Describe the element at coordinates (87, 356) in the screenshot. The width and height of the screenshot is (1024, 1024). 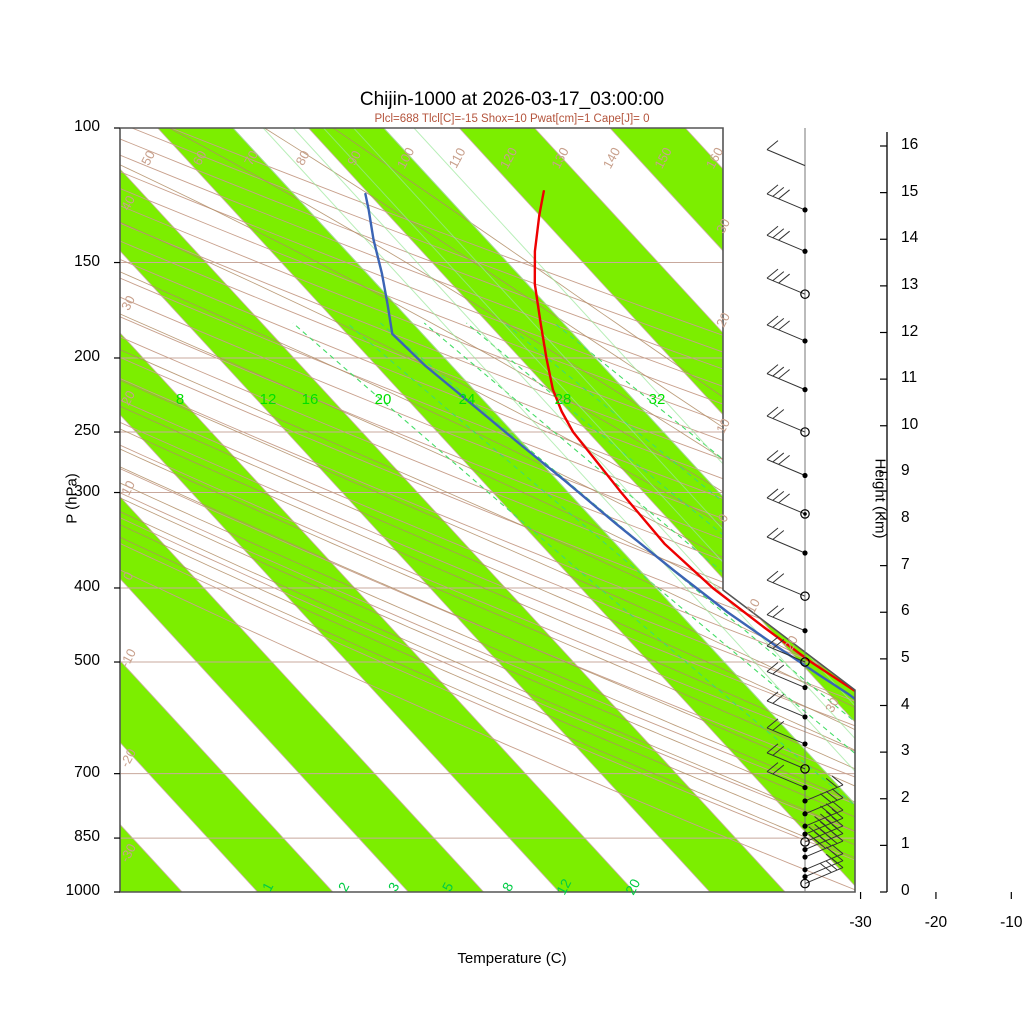
I see `pressure-tick-label: 200` at that location.